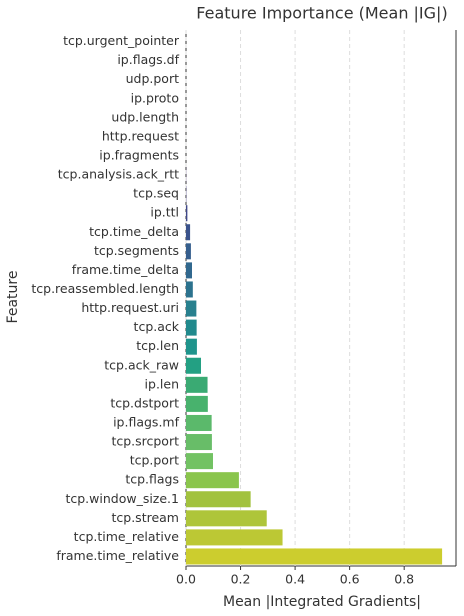 This screenshot has height=616, width=464. Describe the element at coordinates (156, 193) in the screenshot. I see `y-tick-label: tcp.seq` at that location.